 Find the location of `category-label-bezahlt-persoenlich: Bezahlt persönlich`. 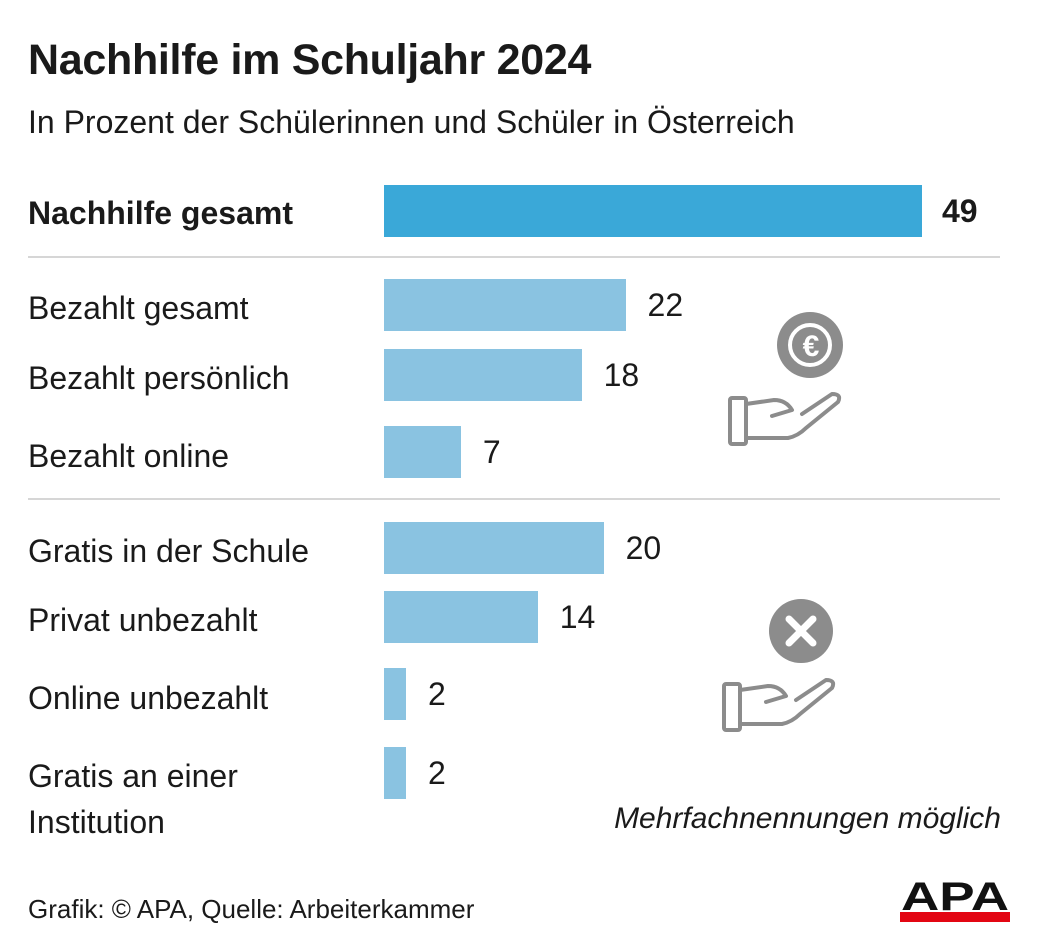

category-label-bezahlt-persoenlich: Bezahlt persönlich is located at coordinates (159, 378).